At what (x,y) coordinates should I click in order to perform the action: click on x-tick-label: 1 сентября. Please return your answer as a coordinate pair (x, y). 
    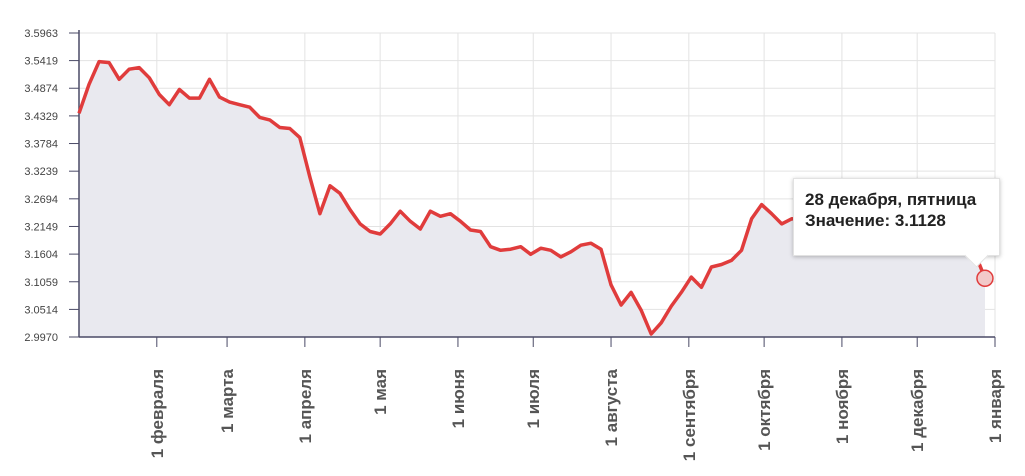
    Looking at the image, I should click on (689, 415).